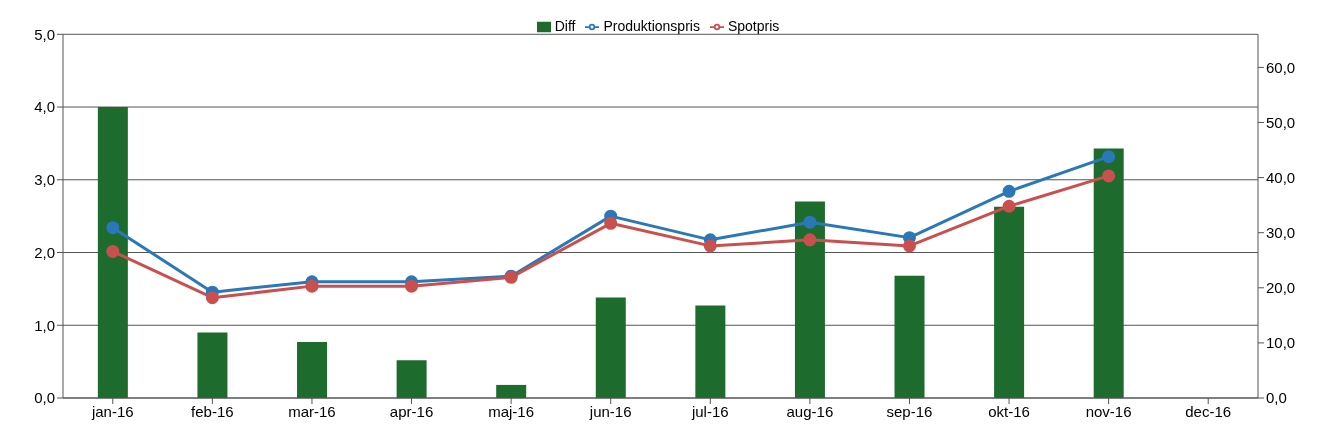 The height and width of the screenshot is (441, 1336). What do you see at coordinates (411, 411) in the screenshot?
I see `x-tick-label: apr-16` at bounding box center [411, 411].